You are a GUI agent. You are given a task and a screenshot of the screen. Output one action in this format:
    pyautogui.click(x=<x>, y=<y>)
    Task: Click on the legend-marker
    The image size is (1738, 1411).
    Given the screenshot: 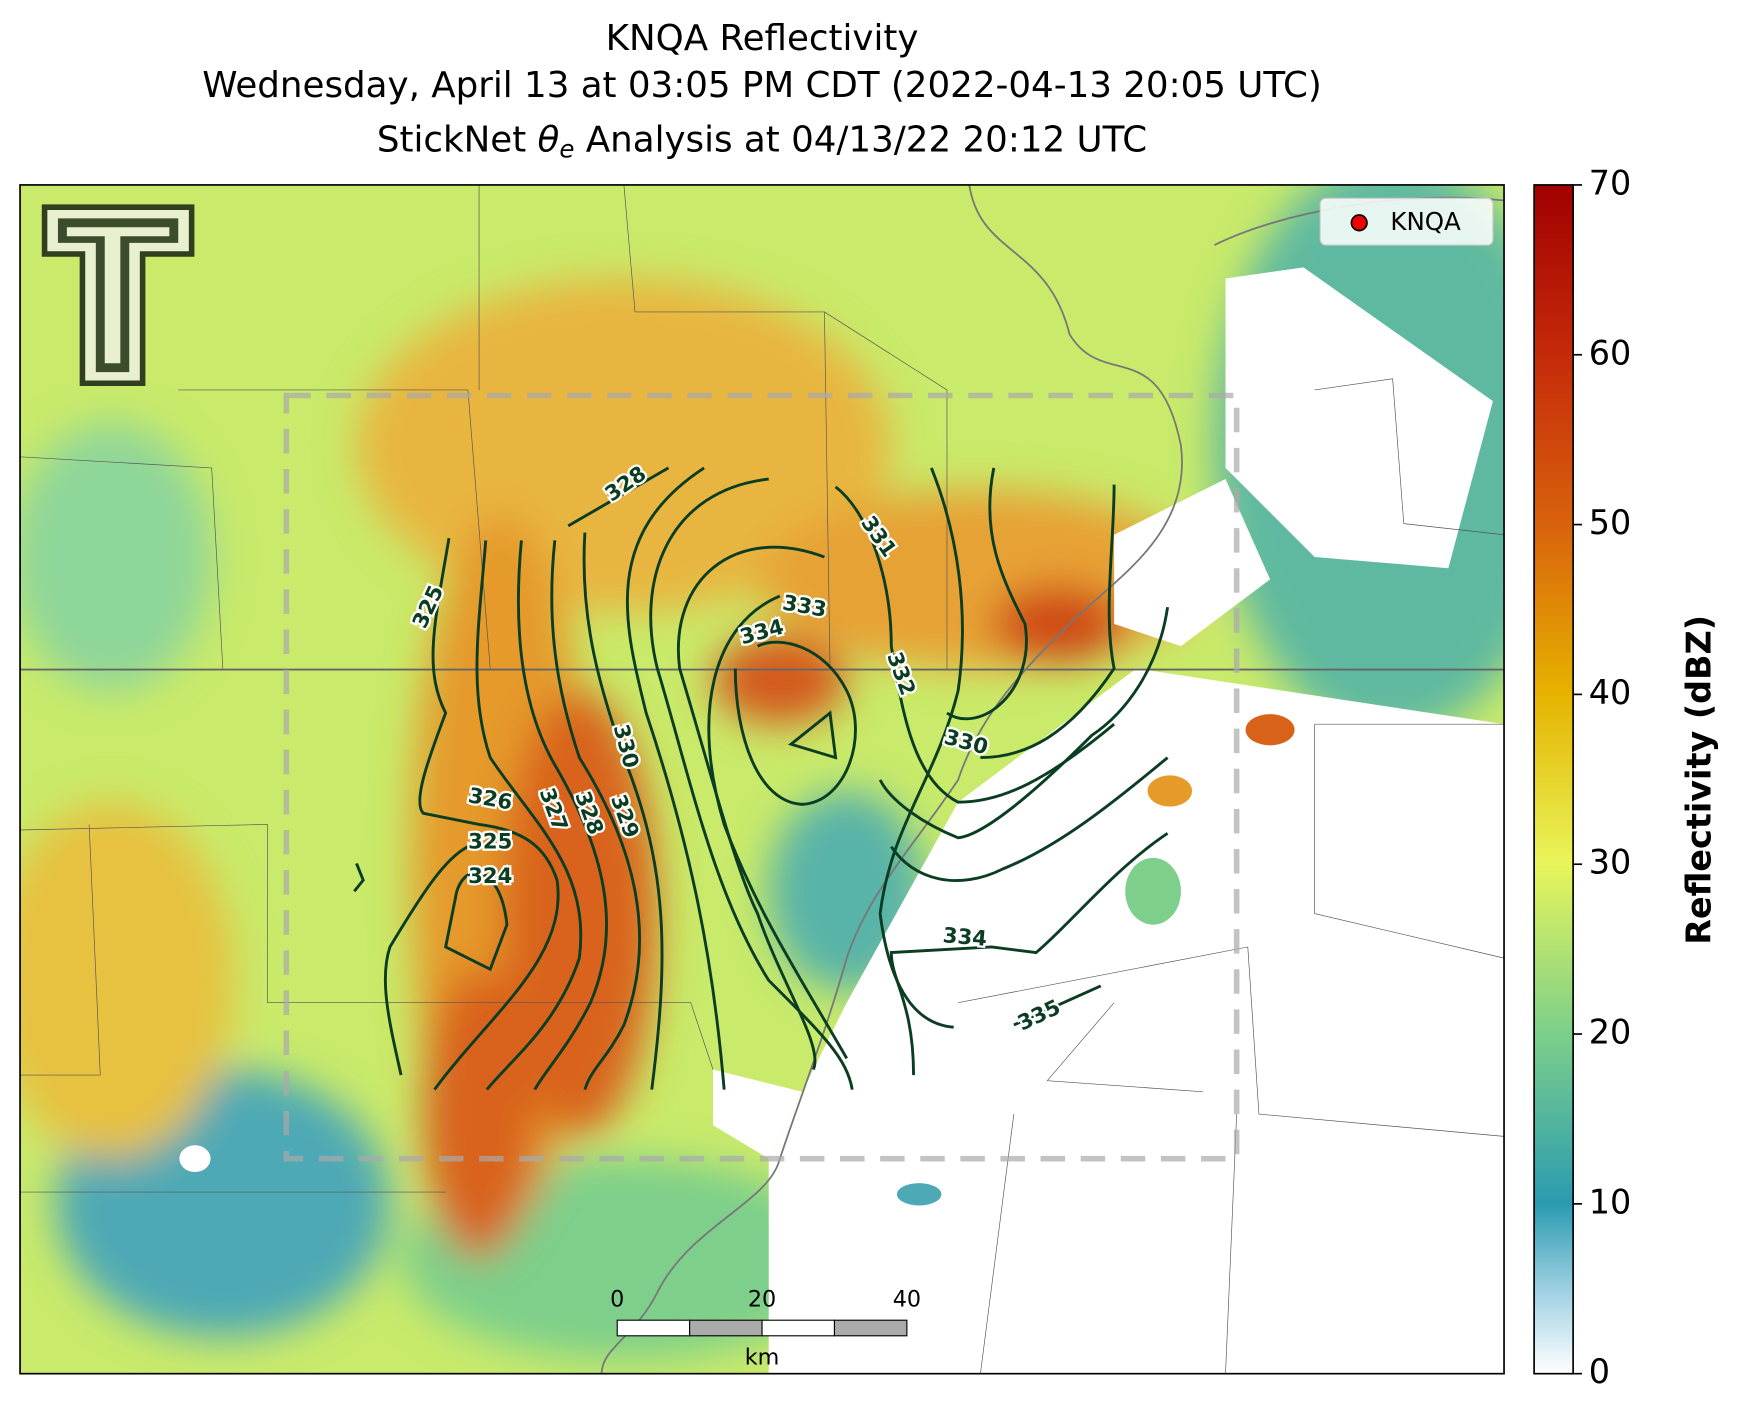 What is the action you would take?
    pyautogui.click(x=1359, y=223)
    